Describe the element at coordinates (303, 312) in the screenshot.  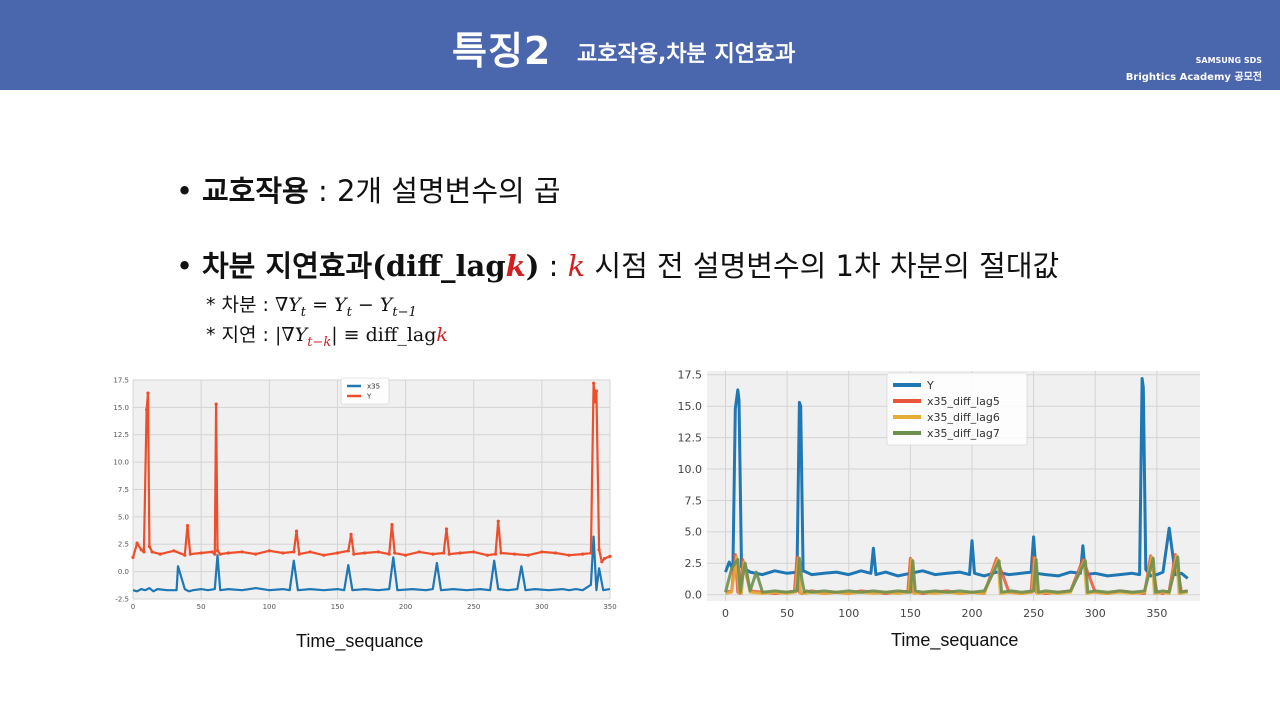
I see `note-difference-sub-a: t` at that location.